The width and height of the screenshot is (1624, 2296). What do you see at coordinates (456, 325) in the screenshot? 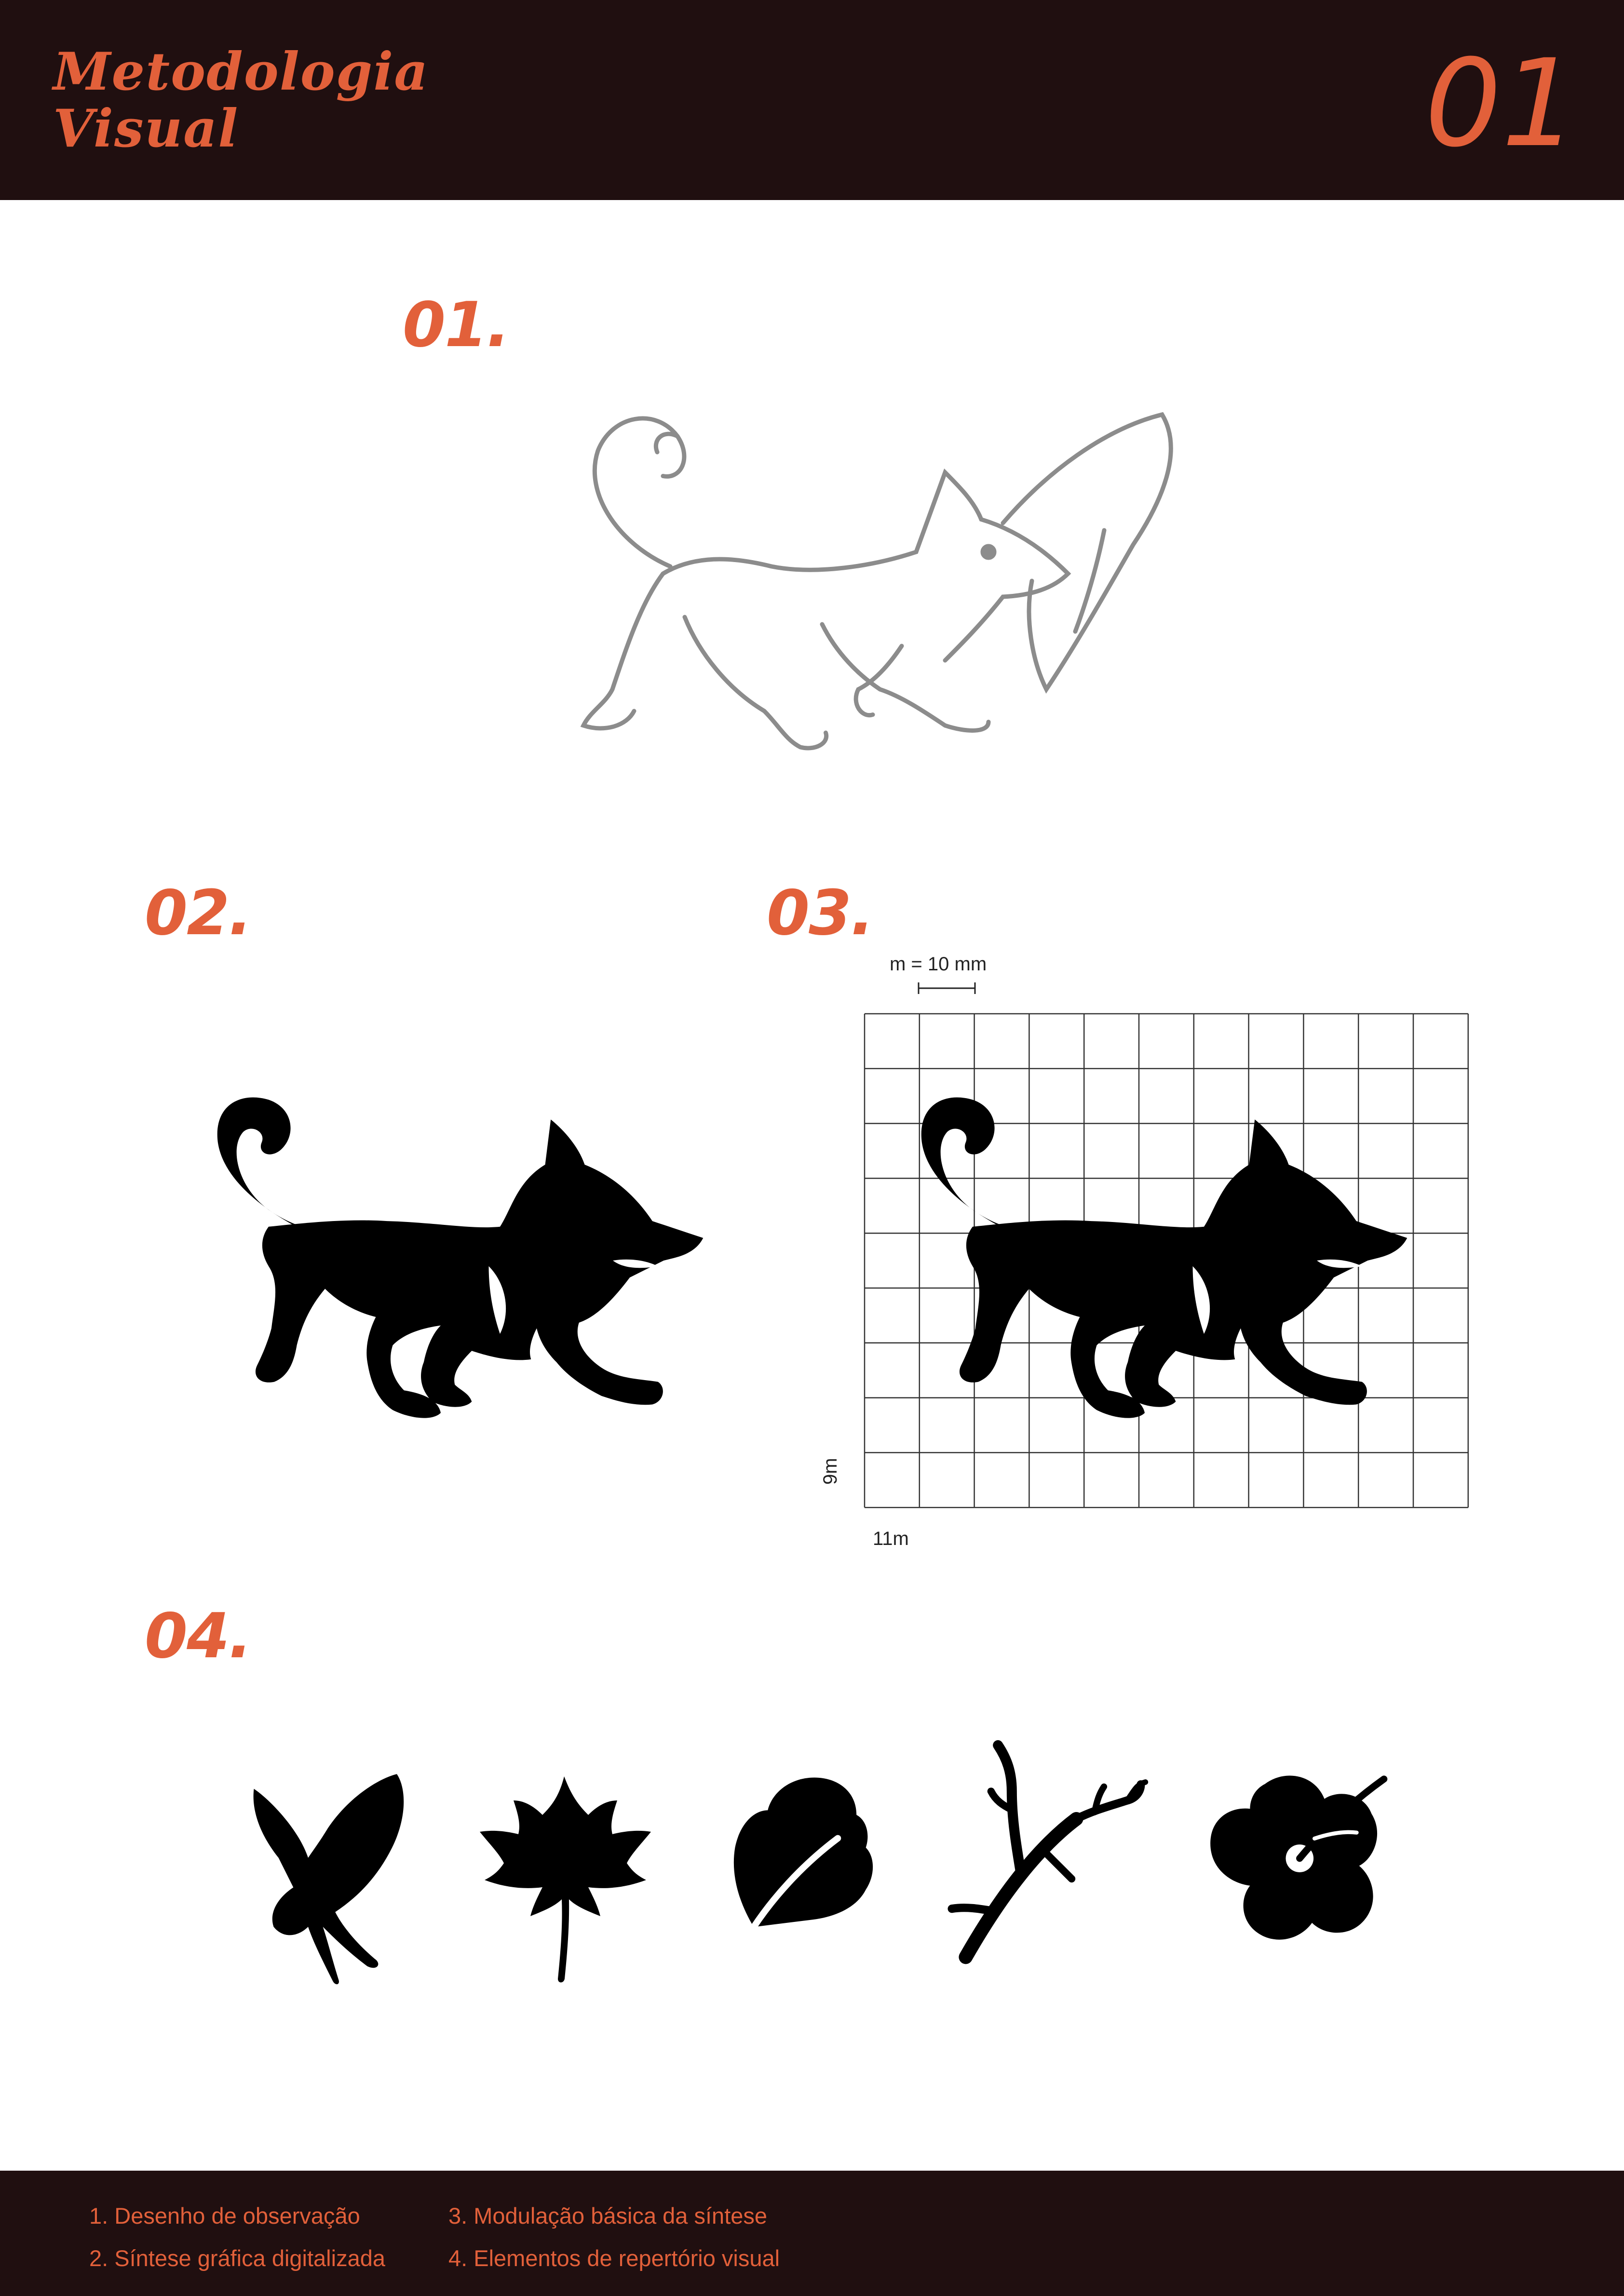
I see `step-number-01: 01.` at bounding box center [456, 325].